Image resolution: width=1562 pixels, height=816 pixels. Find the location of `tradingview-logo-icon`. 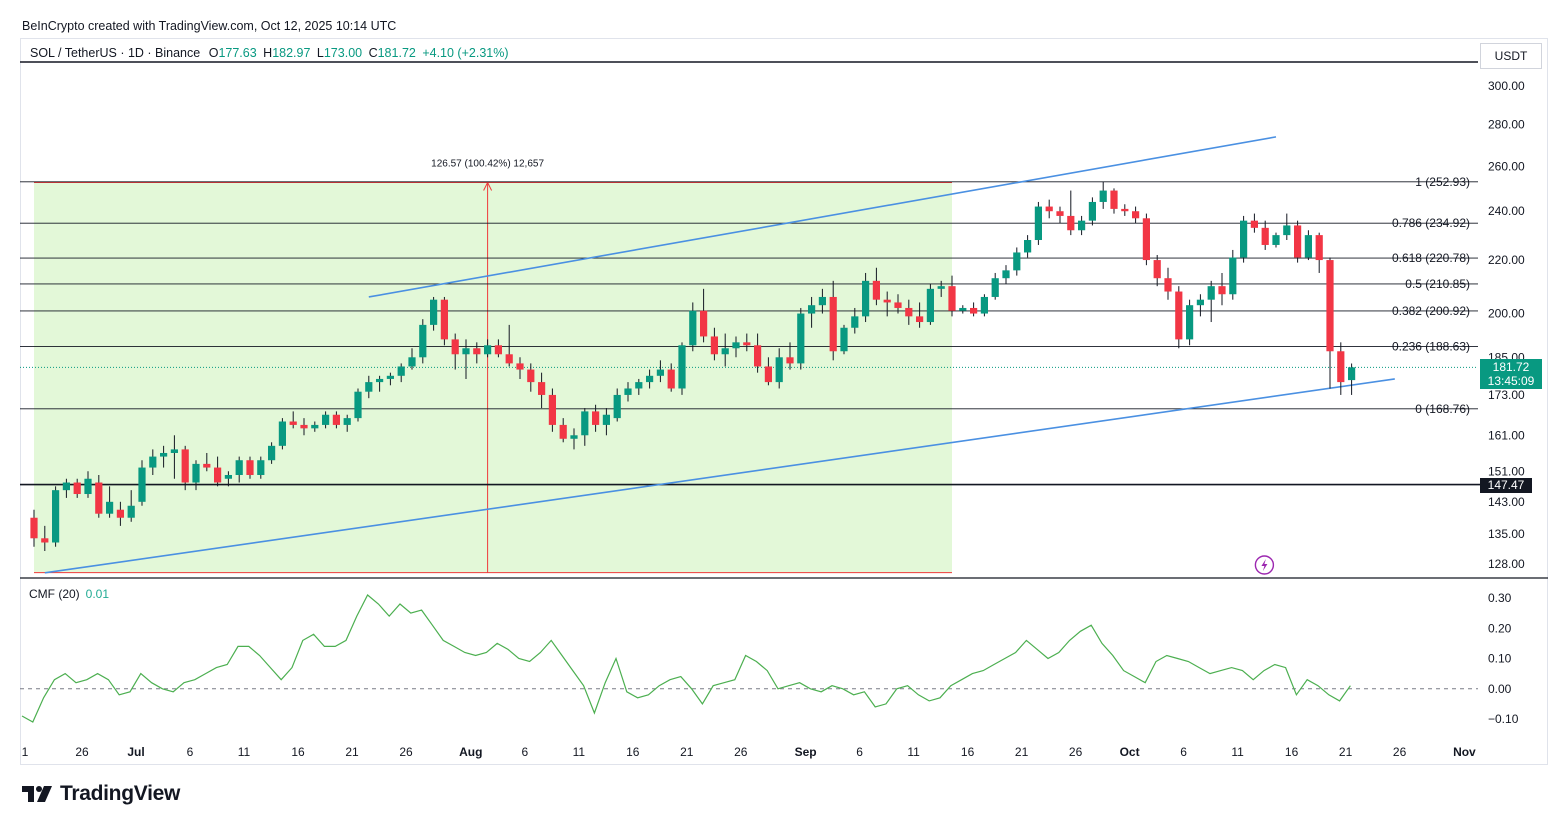

tradingview-logo-icon is located at coordinates (37, 794).